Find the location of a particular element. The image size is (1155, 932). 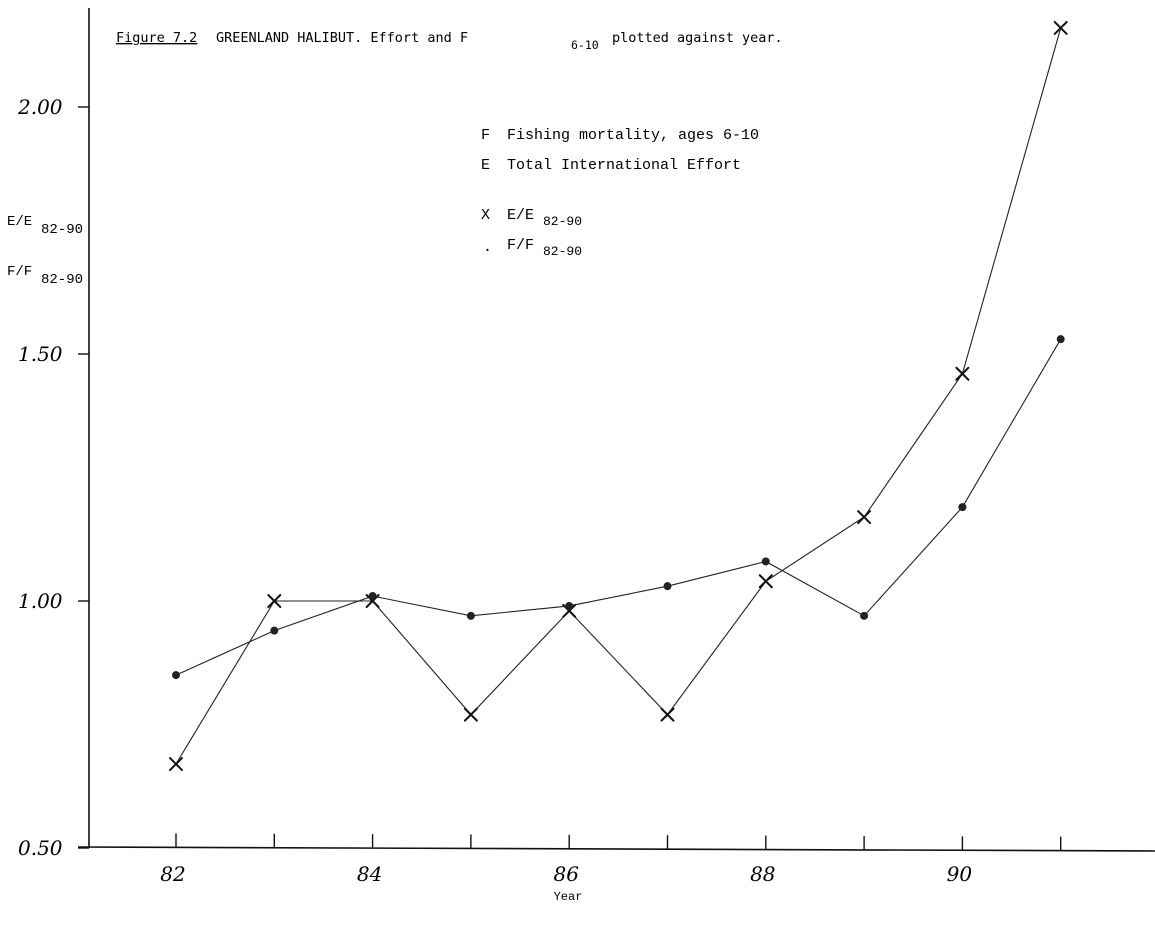

figure-title-main: GREENLAND HALIBUT. Effort and F is located at coordinates (342, 38).